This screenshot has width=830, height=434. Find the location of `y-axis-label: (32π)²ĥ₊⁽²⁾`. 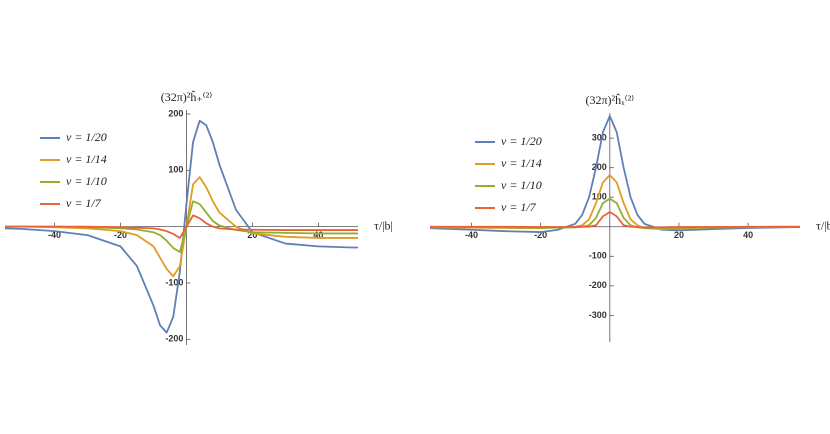

y-axis-label: (32π)²ĥ₊⁽²⁾ is located at coordinates (187, 97).